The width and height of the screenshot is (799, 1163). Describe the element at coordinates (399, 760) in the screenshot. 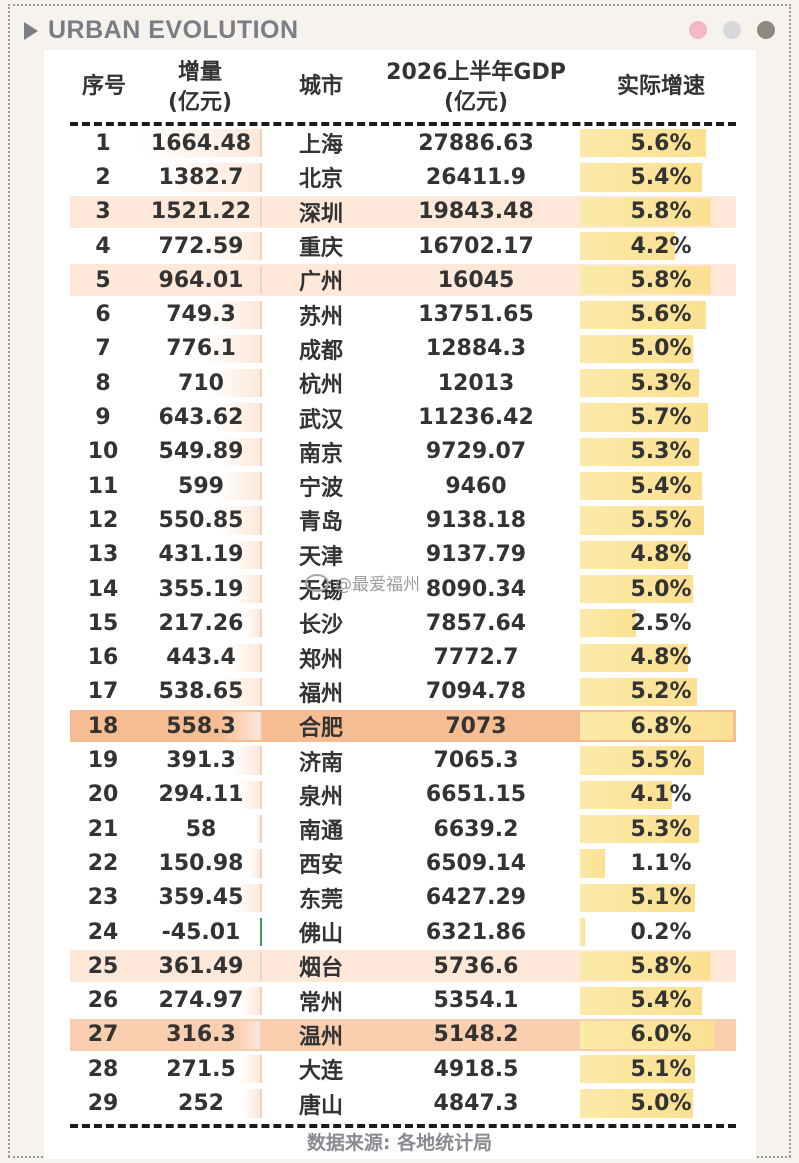

I see `table-row: 19 391.3 济南 7065.3 5.5%` at that location.